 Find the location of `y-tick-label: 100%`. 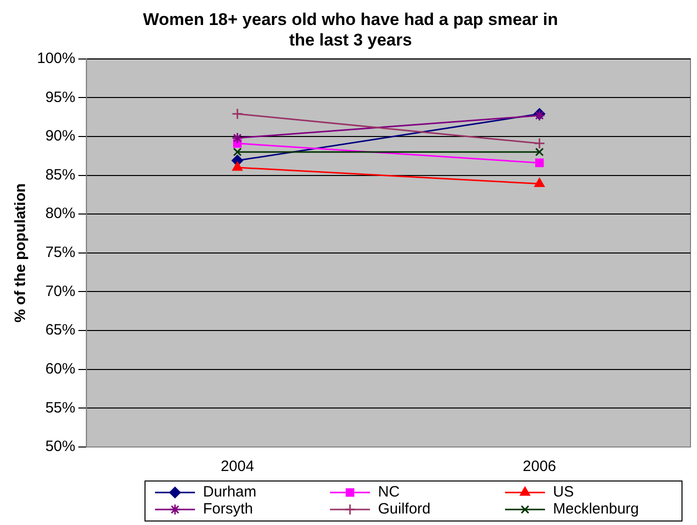

y-tick-label: 100% is located at coordinates (56, 58).